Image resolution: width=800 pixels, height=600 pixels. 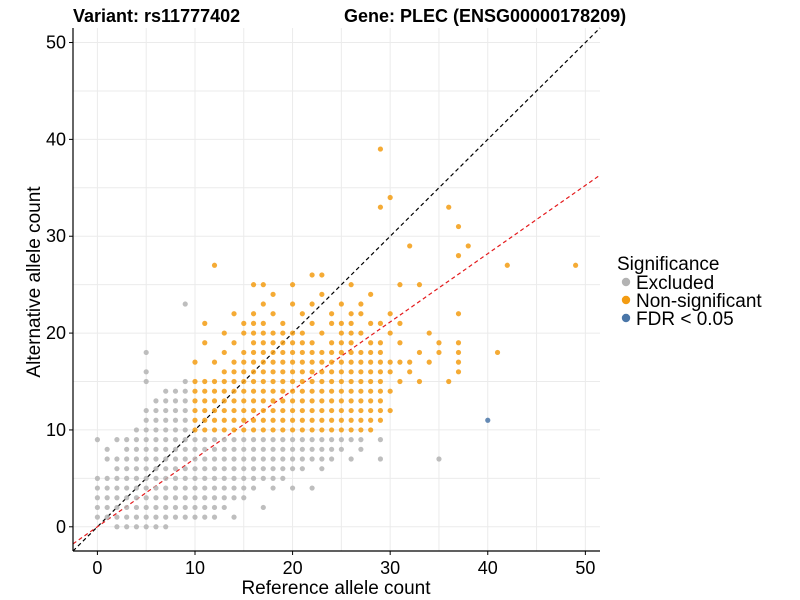 I want to click on x-tick-label: 50, so click(x=585, y=568).